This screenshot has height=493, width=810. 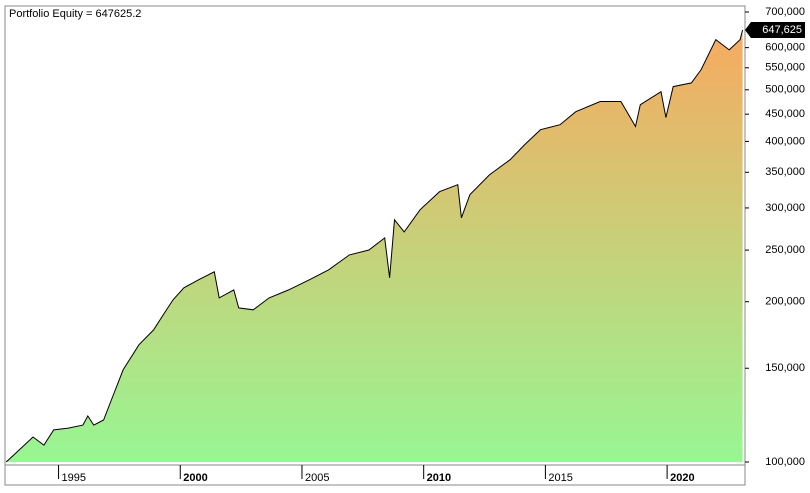 What do you see at coordinates (560, 478) in the screenshot?
I see `x-tick-label: 2015` at bounding box center [560, 478].